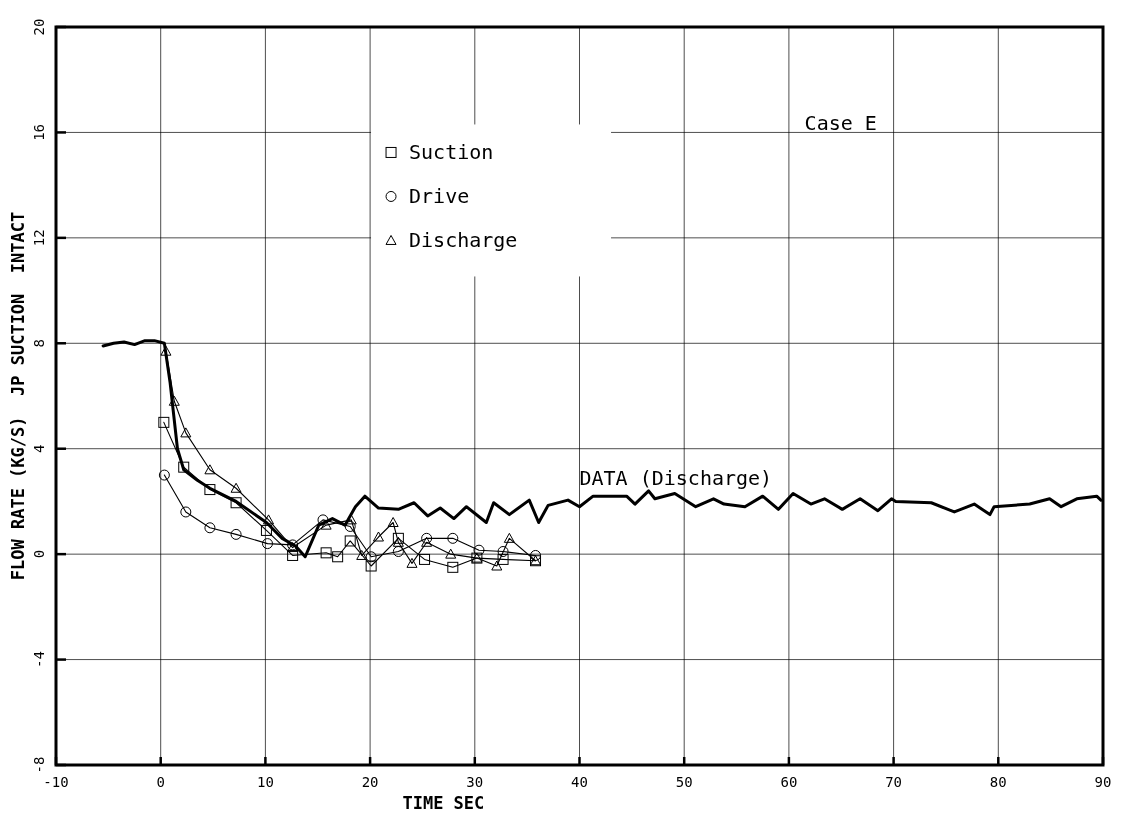 This screenshot has height=827, width=1124. I want to click on y-tick-label: 0, so click(39, 554).